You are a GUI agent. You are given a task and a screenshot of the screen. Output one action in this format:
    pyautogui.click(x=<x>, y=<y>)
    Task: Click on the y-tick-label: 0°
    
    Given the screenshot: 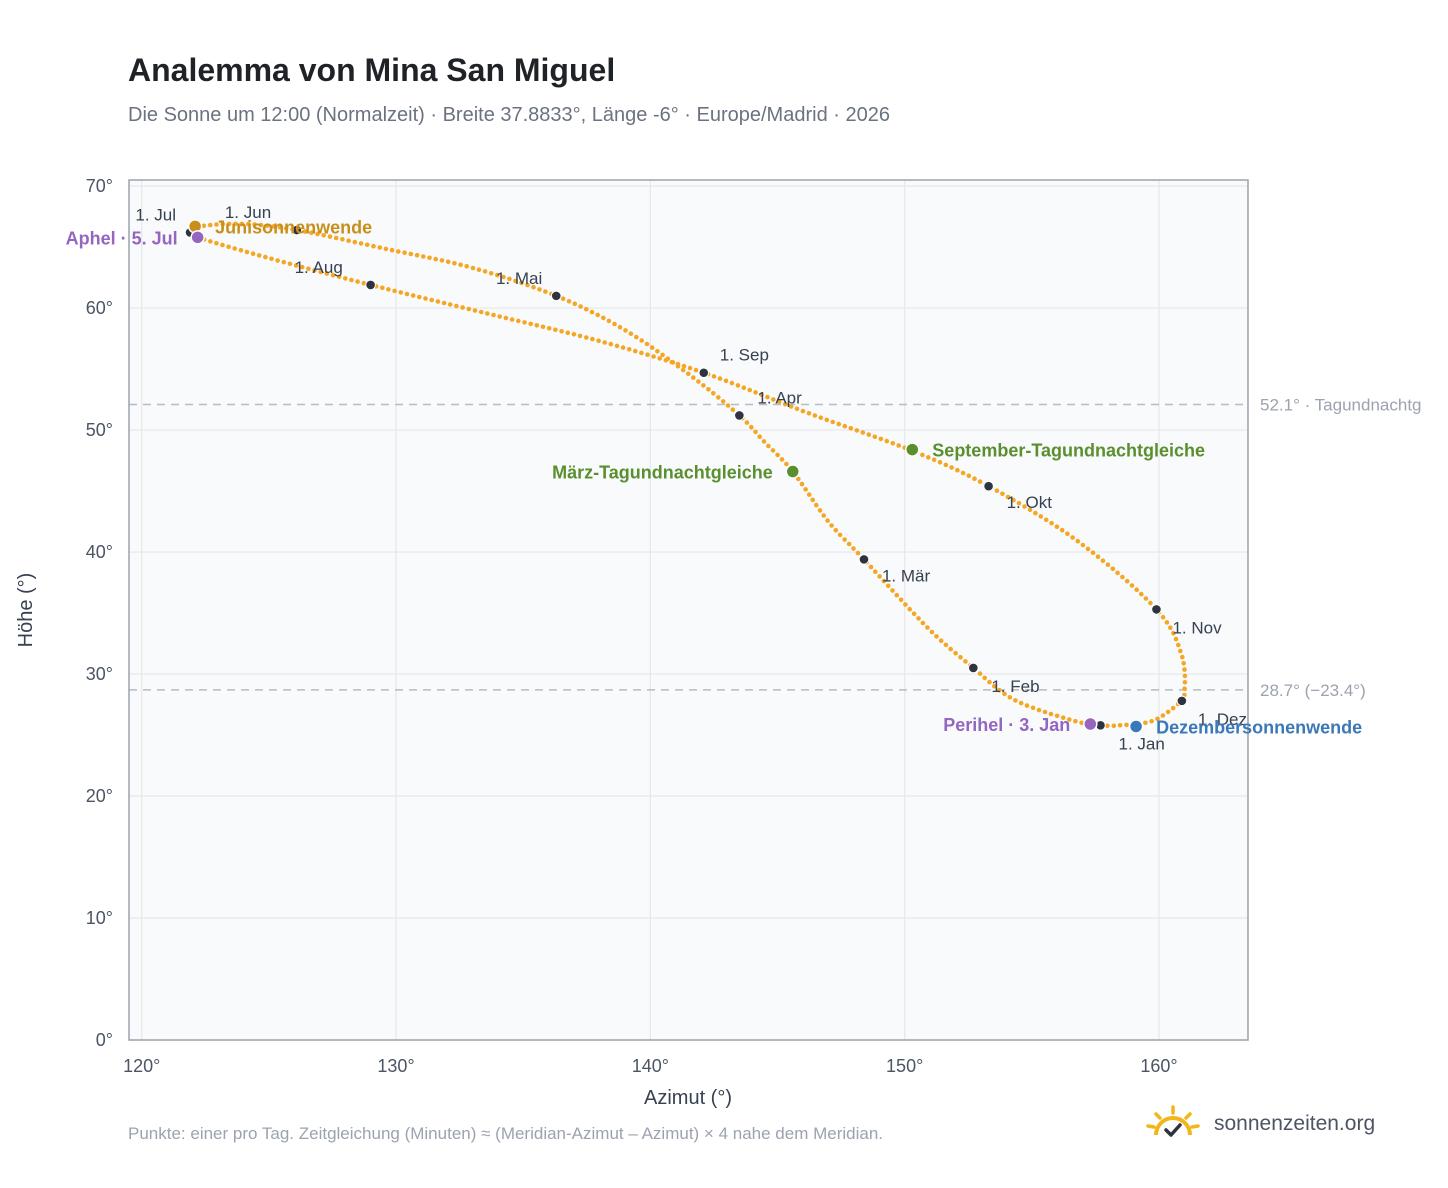 What is the action you would take?
    pyautogui.click(x=104, y=1040)
    